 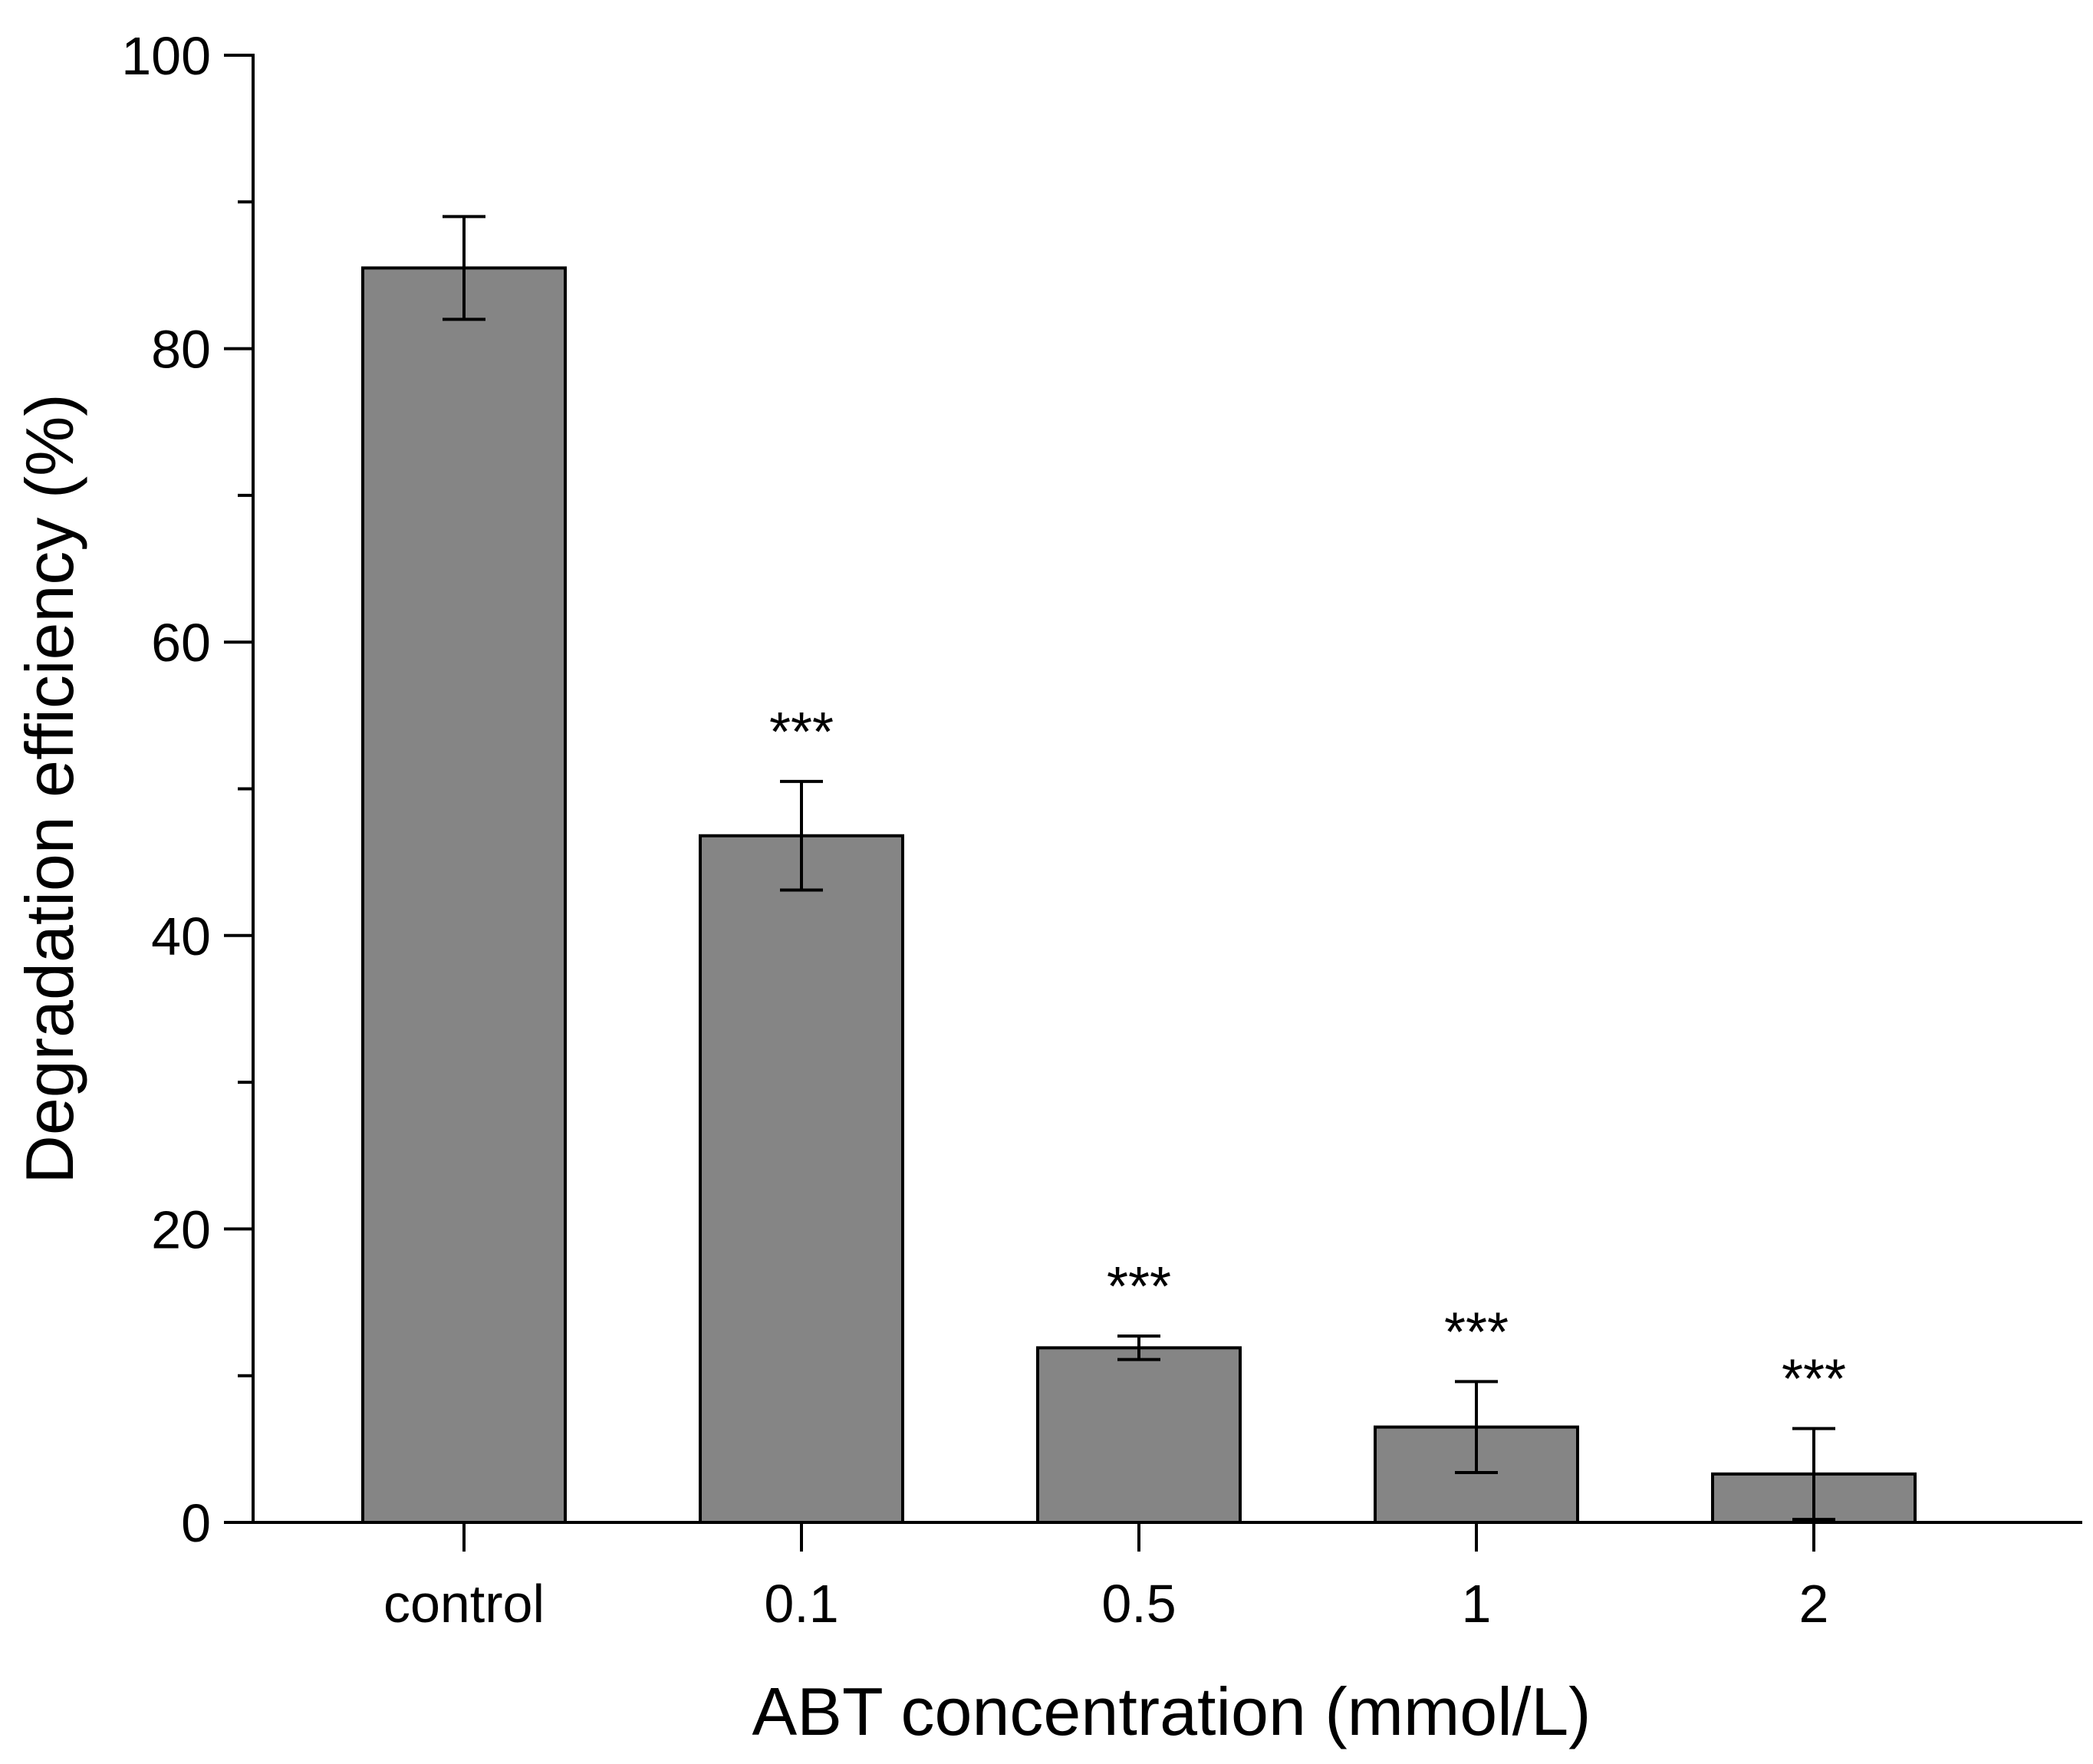 I want to click on x-tick-label-1: 0.1, so click(x=801, y=1604).